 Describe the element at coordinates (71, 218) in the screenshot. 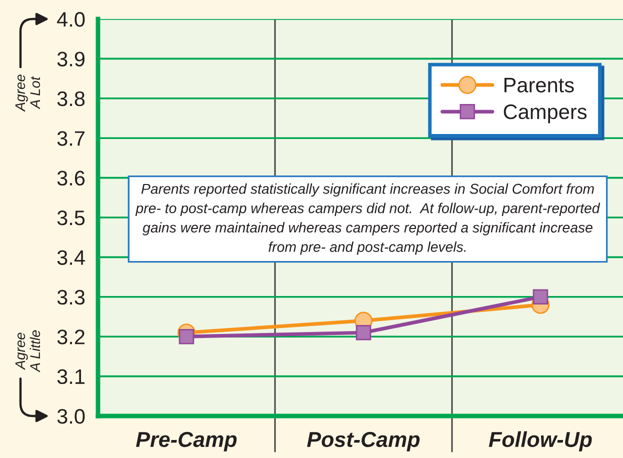

I see `y-tick-label: 3.5` at that location.